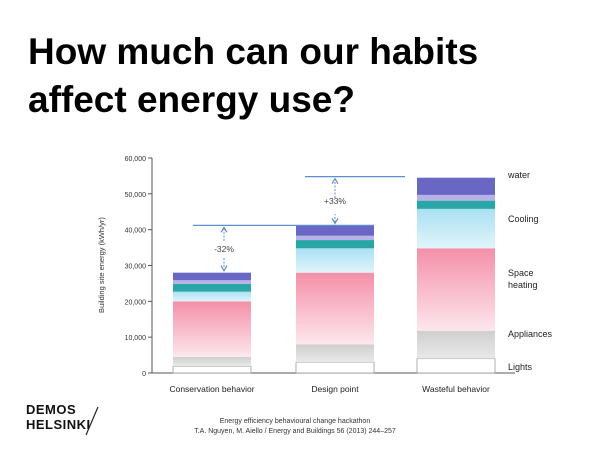 Image resolution: width=600 pixels, height=450 pixels. I want to click on y-axis-label: Building site energy (kWh/yr), so click(101, 265).